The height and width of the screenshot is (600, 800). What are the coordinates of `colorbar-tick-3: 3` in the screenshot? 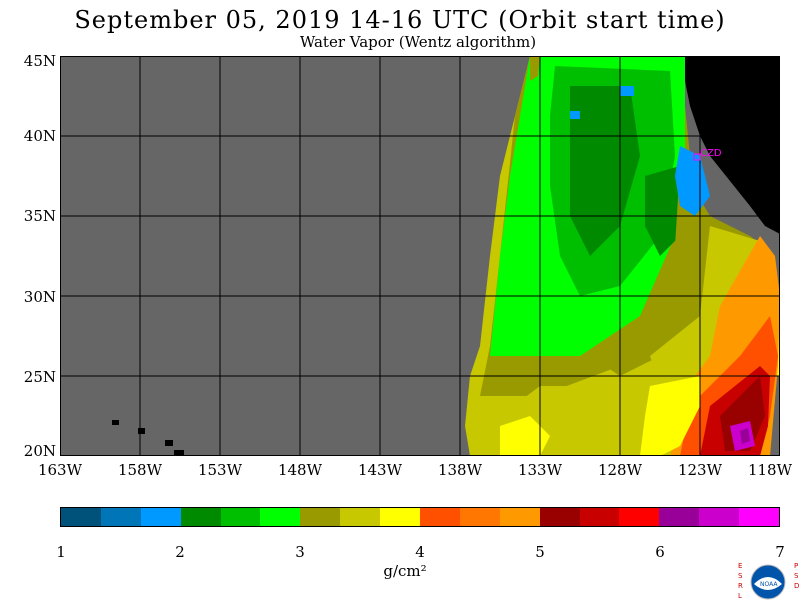 It's located at (300, 552).